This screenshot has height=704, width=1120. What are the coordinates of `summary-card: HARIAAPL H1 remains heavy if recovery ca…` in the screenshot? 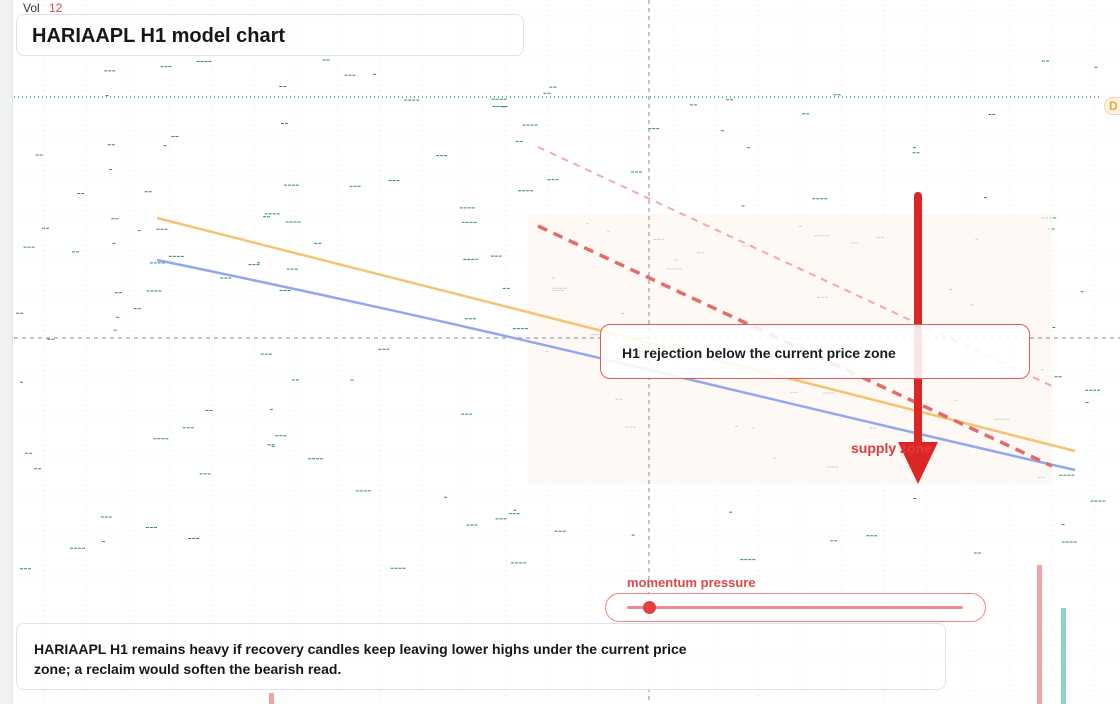 It's located at (481, 656).